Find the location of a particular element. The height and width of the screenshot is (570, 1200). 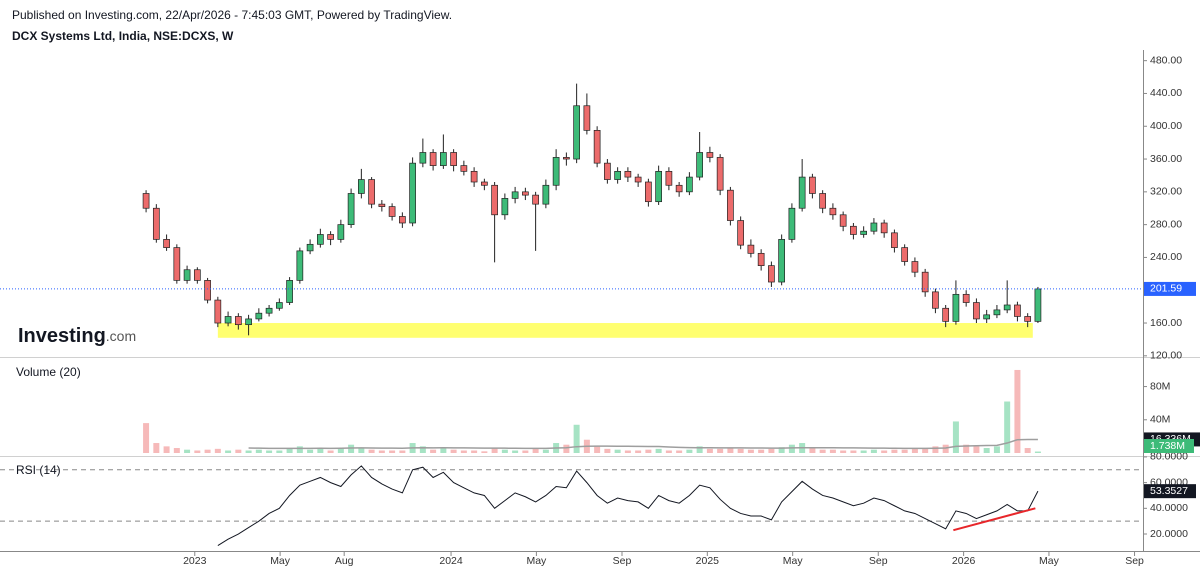

volume-ma-line is located at coordinates (643, 444).